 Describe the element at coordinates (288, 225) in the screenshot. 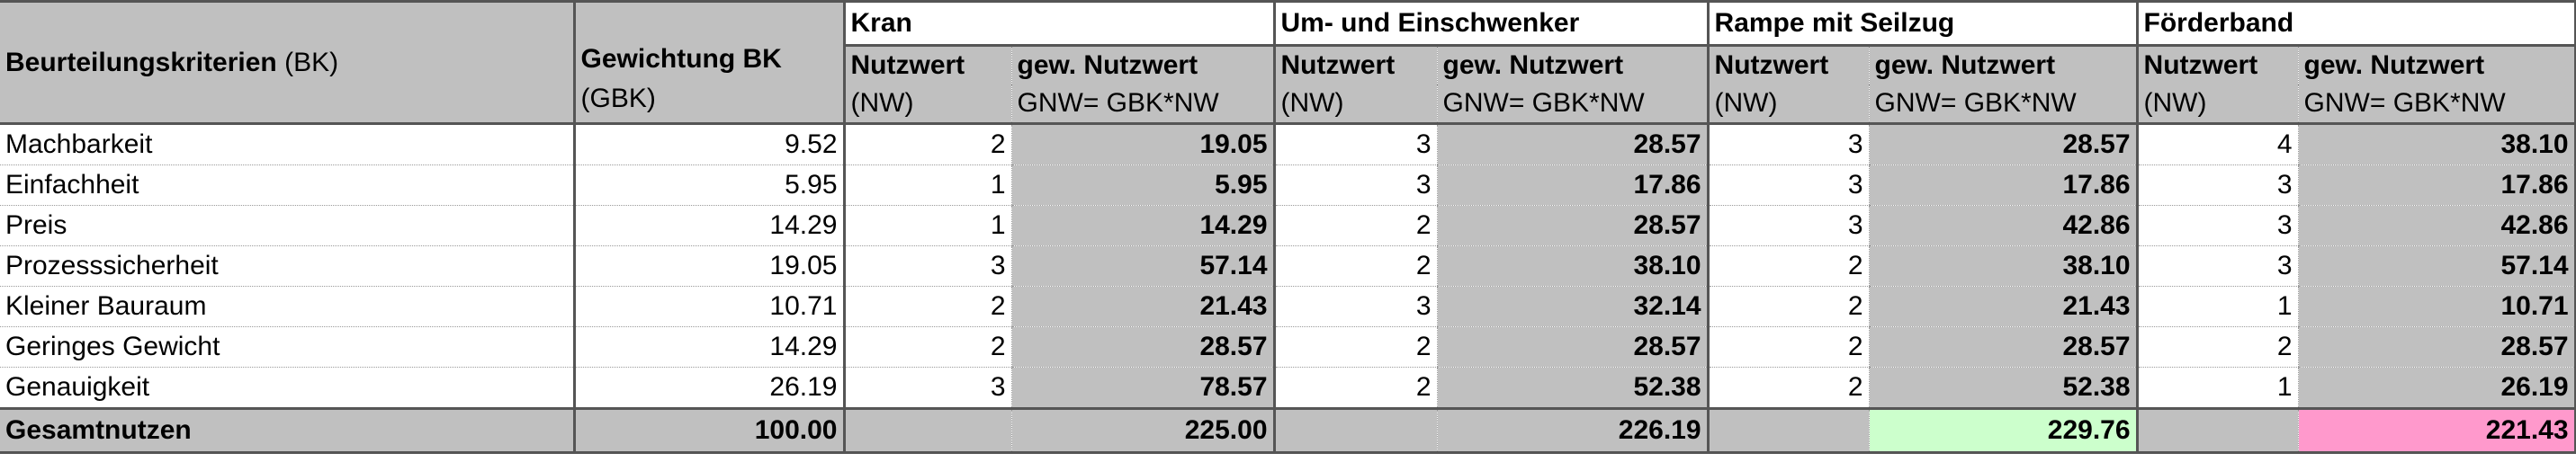

I see `criterion-cell: Preis` at that location.